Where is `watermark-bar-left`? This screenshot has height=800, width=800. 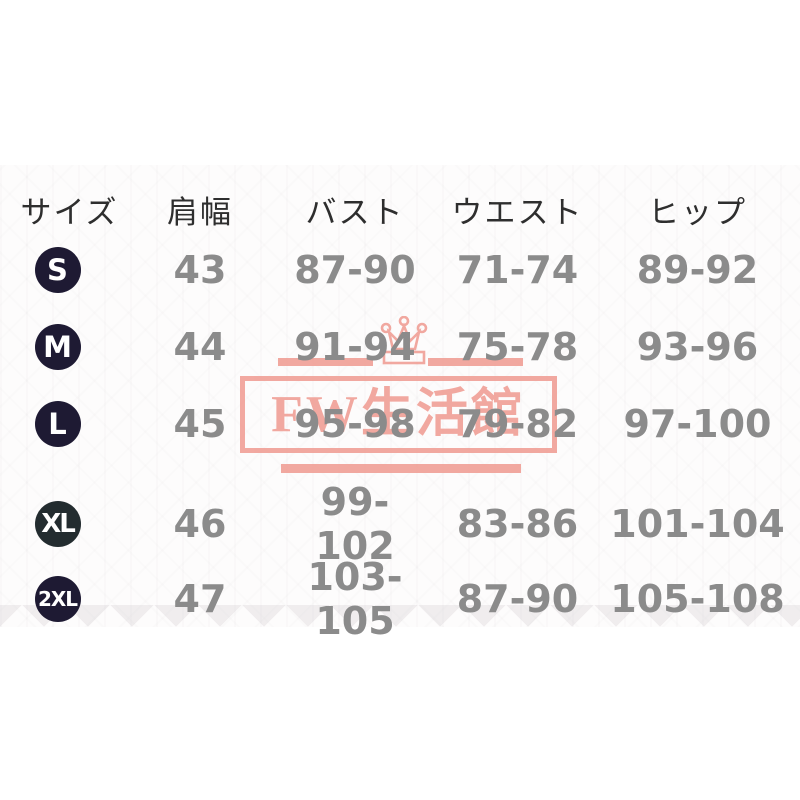 watermark-bar-left is located at coordinates (325, 362).